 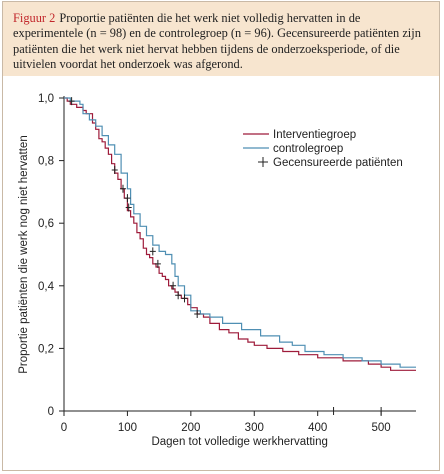 I want to click on x-tick-label: 100, so click(x=127, y=428).